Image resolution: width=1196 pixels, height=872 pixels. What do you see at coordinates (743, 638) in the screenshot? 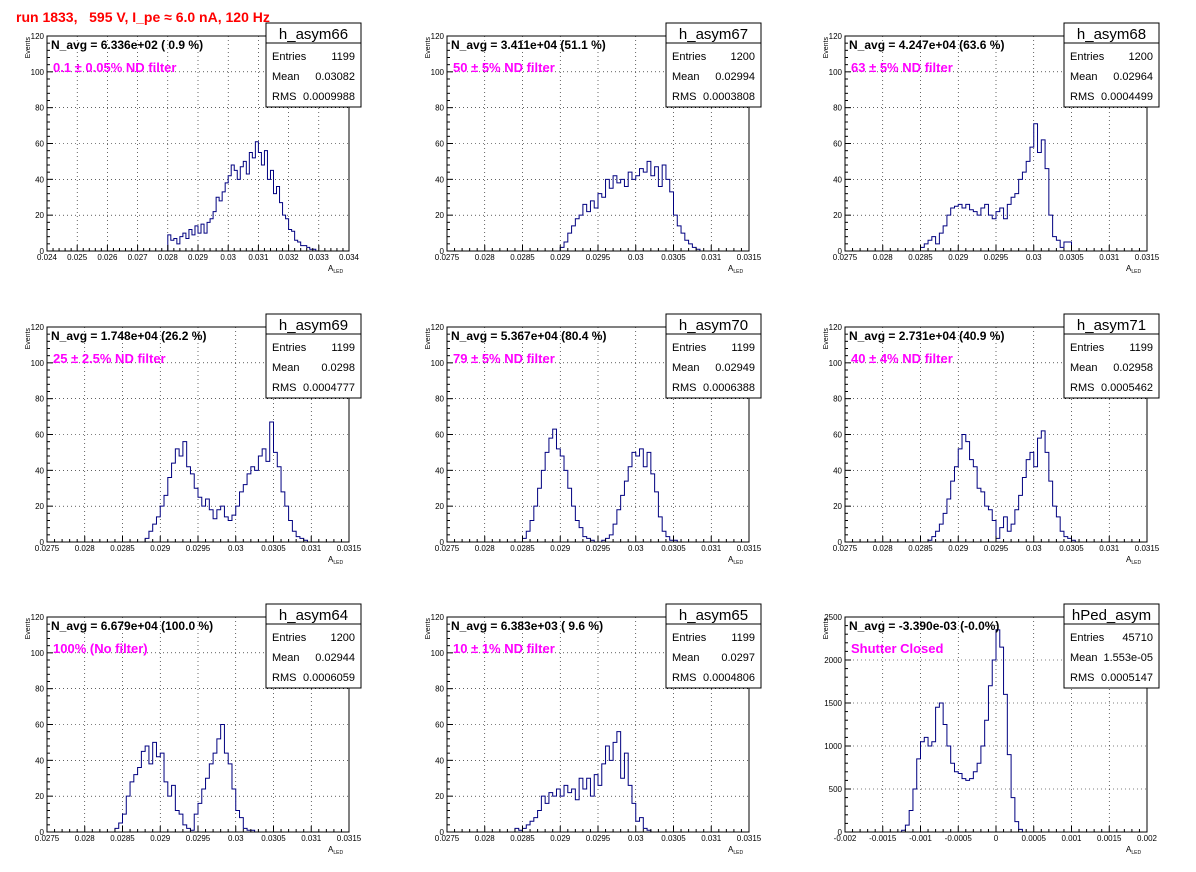
I see `stats-value: 1199` at bounding box center [743, 638].